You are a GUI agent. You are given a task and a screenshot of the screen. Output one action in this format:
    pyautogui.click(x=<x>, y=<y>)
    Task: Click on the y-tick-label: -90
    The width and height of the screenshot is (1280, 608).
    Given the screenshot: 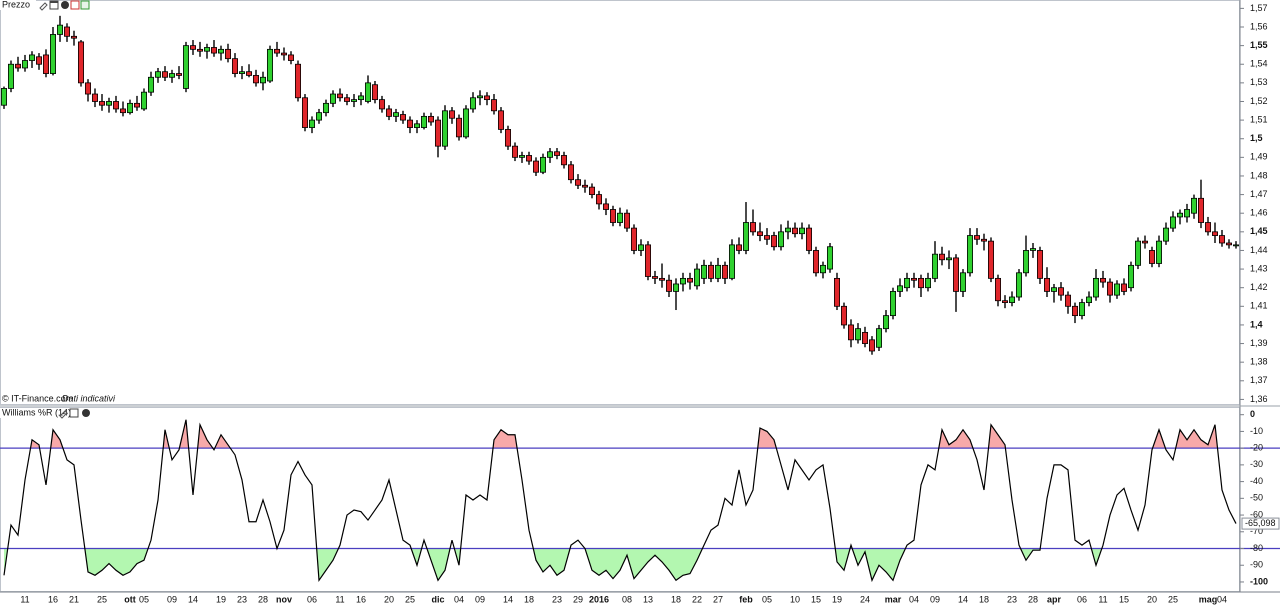 What is the action you would take?
    pyautogui.click(x=1256, y=565)
    